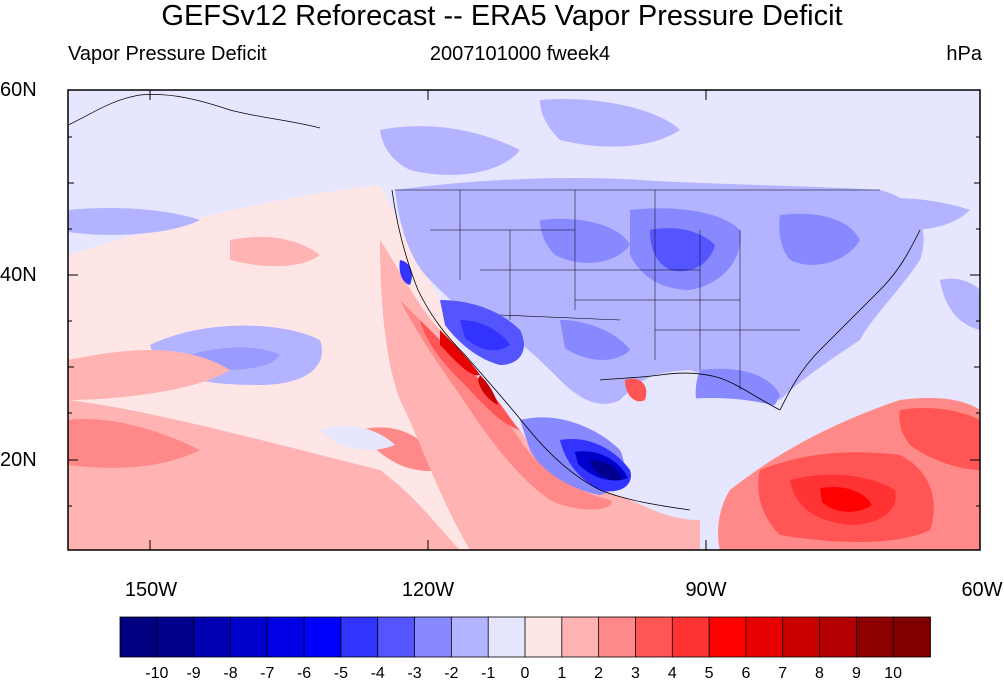  I want to click on colorbar-tick-label: -7, so click(267, 673).